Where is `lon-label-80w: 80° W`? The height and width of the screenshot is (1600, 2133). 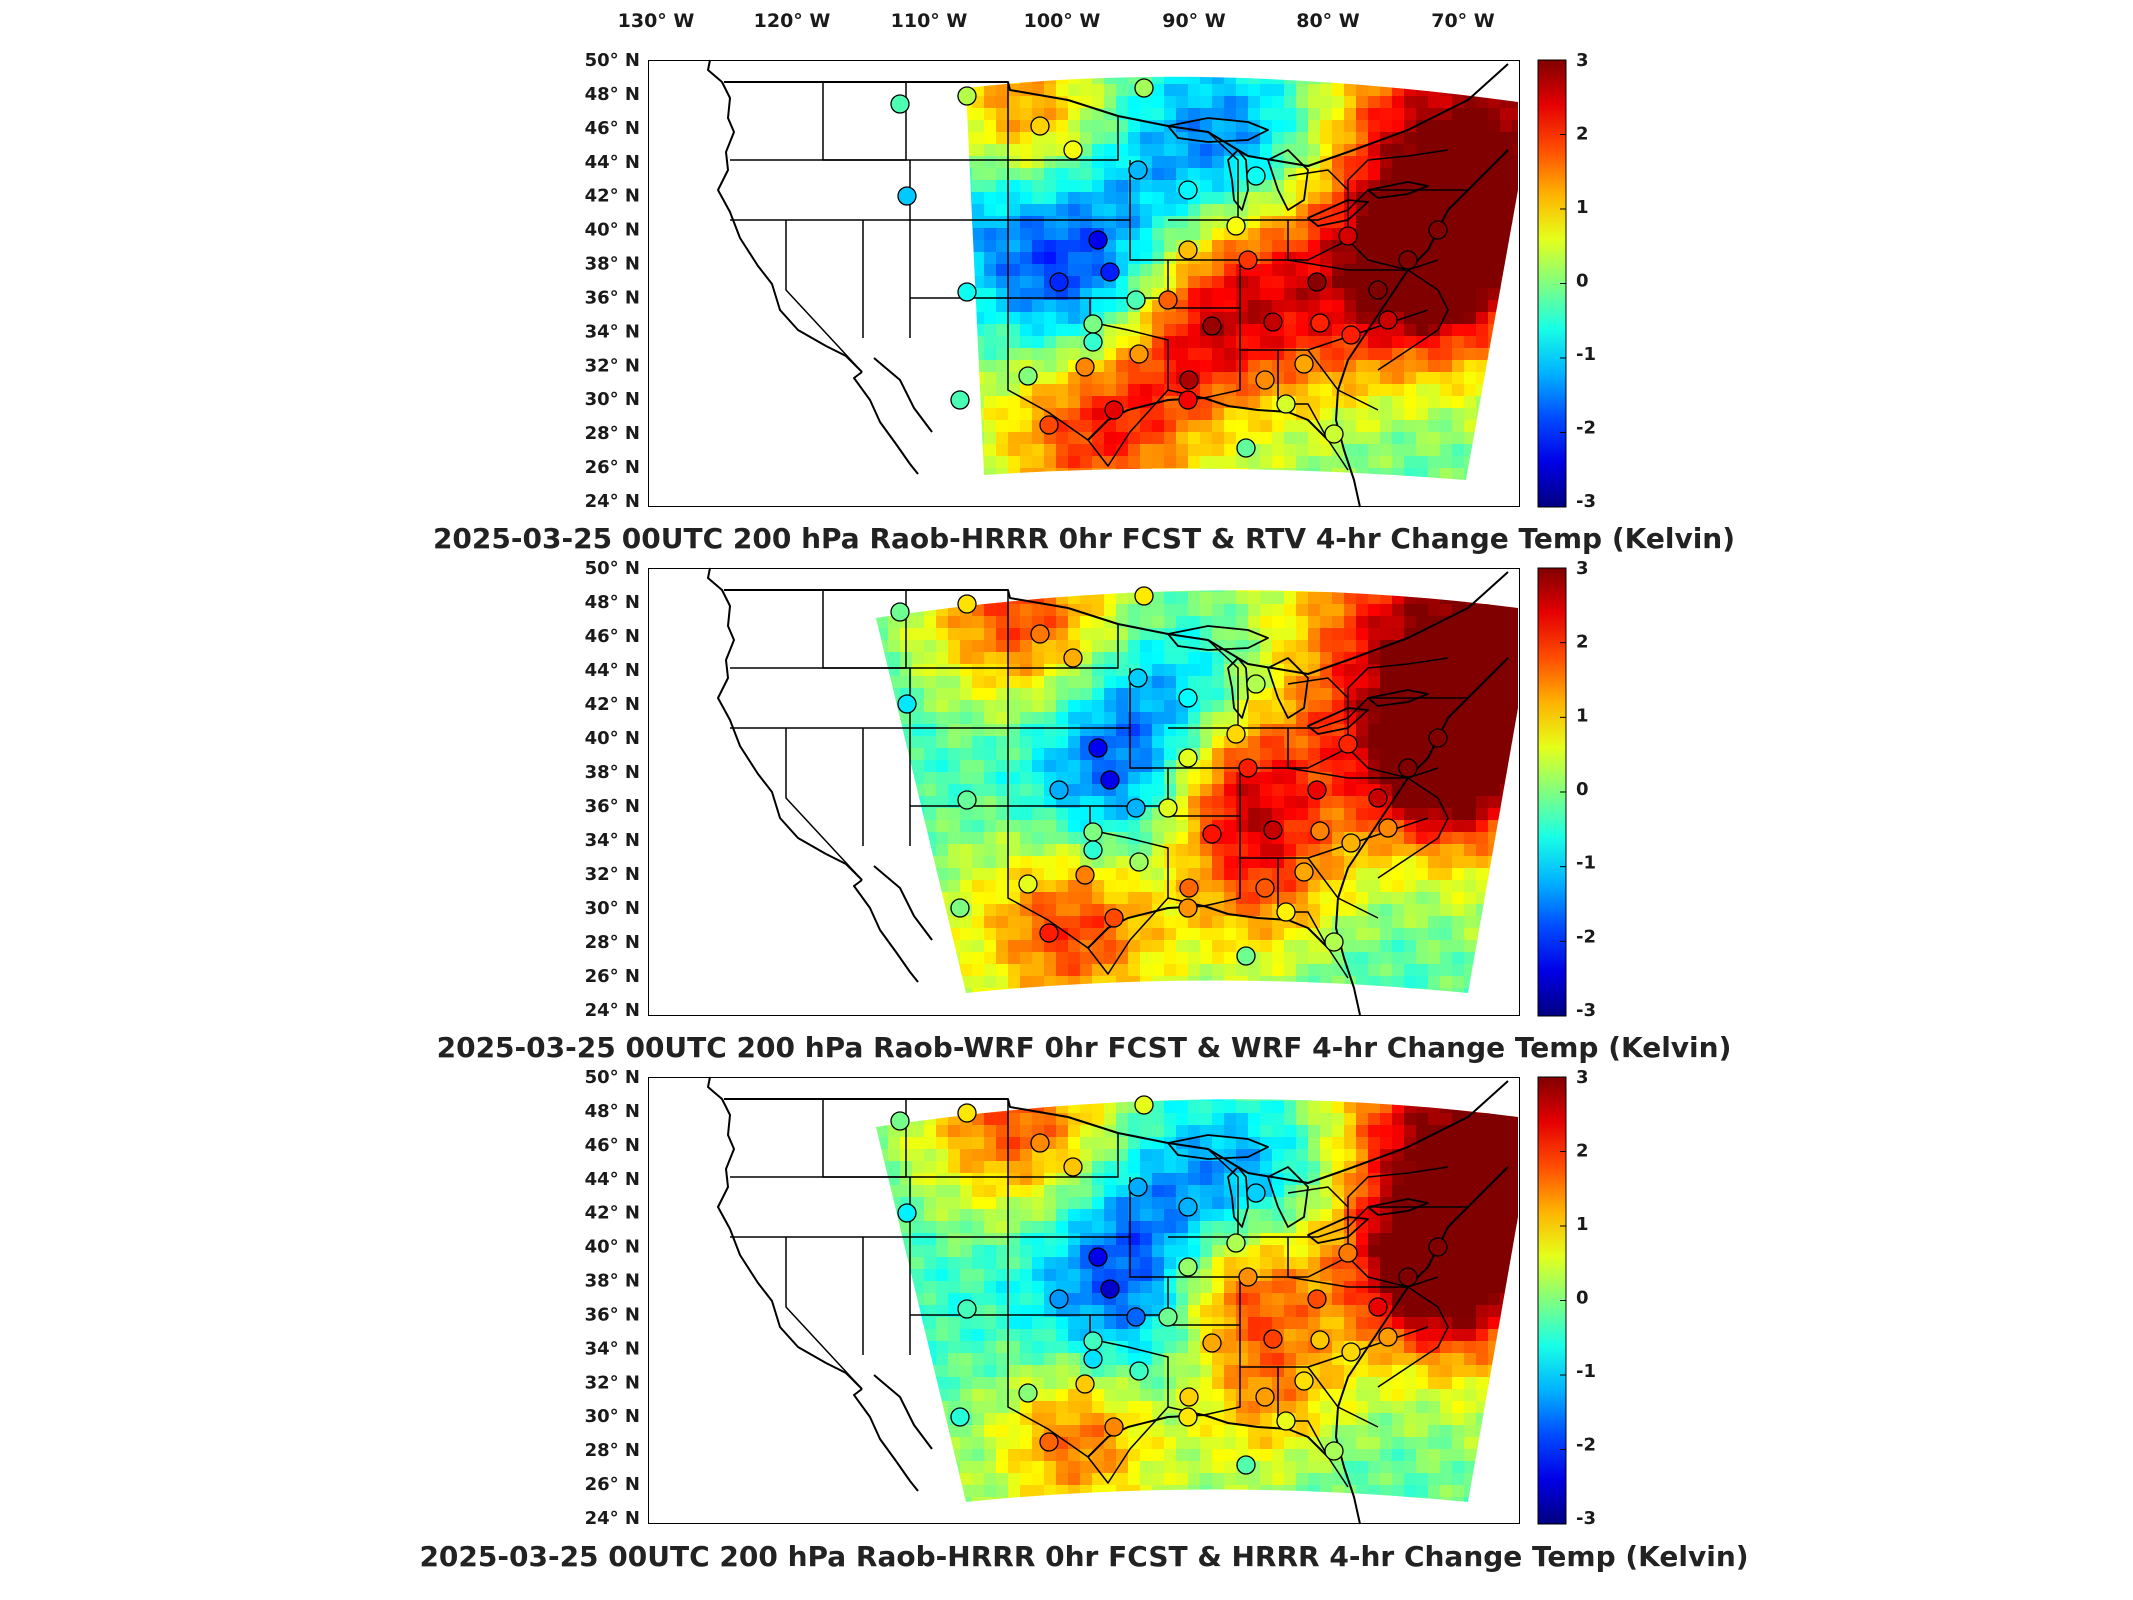
lon-label-80w: 80° W is located at coordinates (1328, 21).